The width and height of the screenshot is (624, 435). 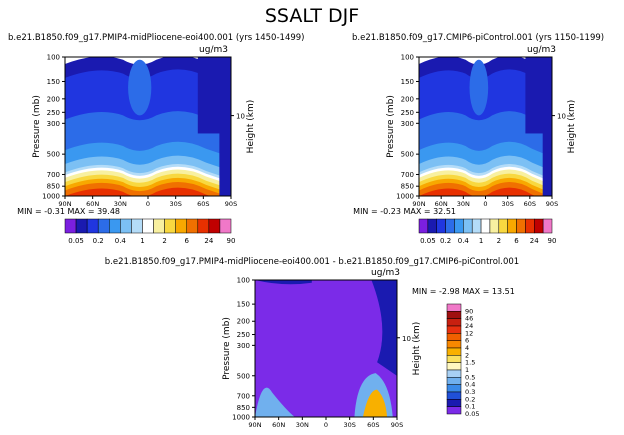 What do you see at coordinates (407, 99) in the screenshot?
I see `y-tick-label: 200` at bounding box center [407, 99].